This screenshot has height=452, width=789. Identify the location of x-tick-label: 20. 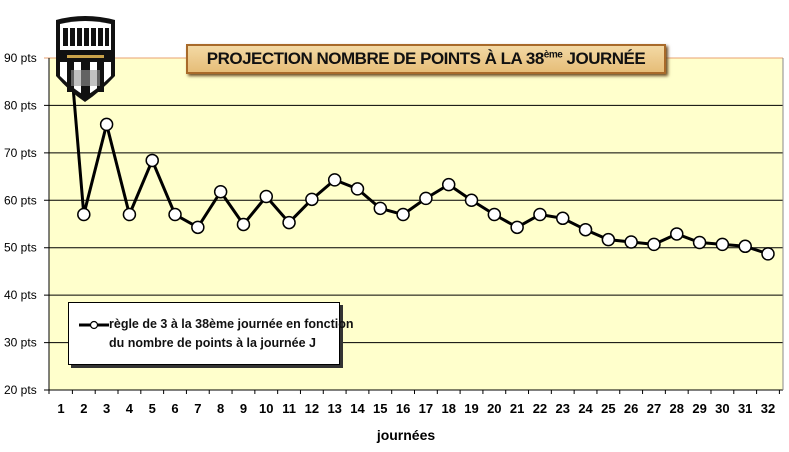
(494, 408).